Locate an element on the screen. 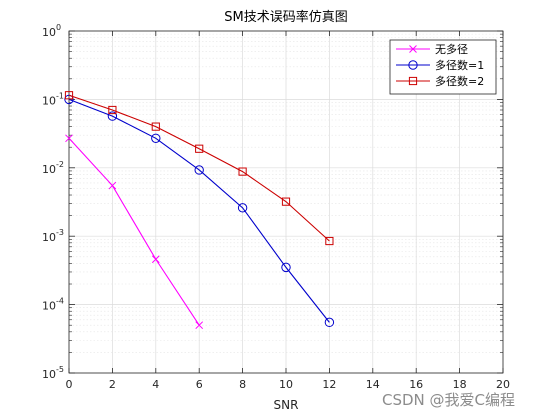 This screenshot has height=415, width=554. x-tick-label: 6 is located at coordinates (199, 384).